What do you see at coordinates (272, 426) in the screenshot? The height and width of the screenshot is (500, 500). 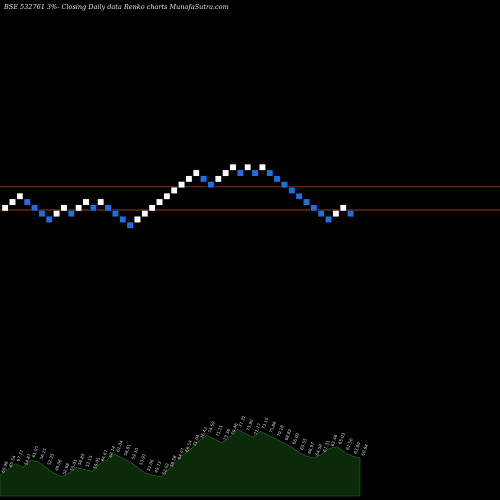 I see `volume-label: 75.86` at bounding box center [272, 426].